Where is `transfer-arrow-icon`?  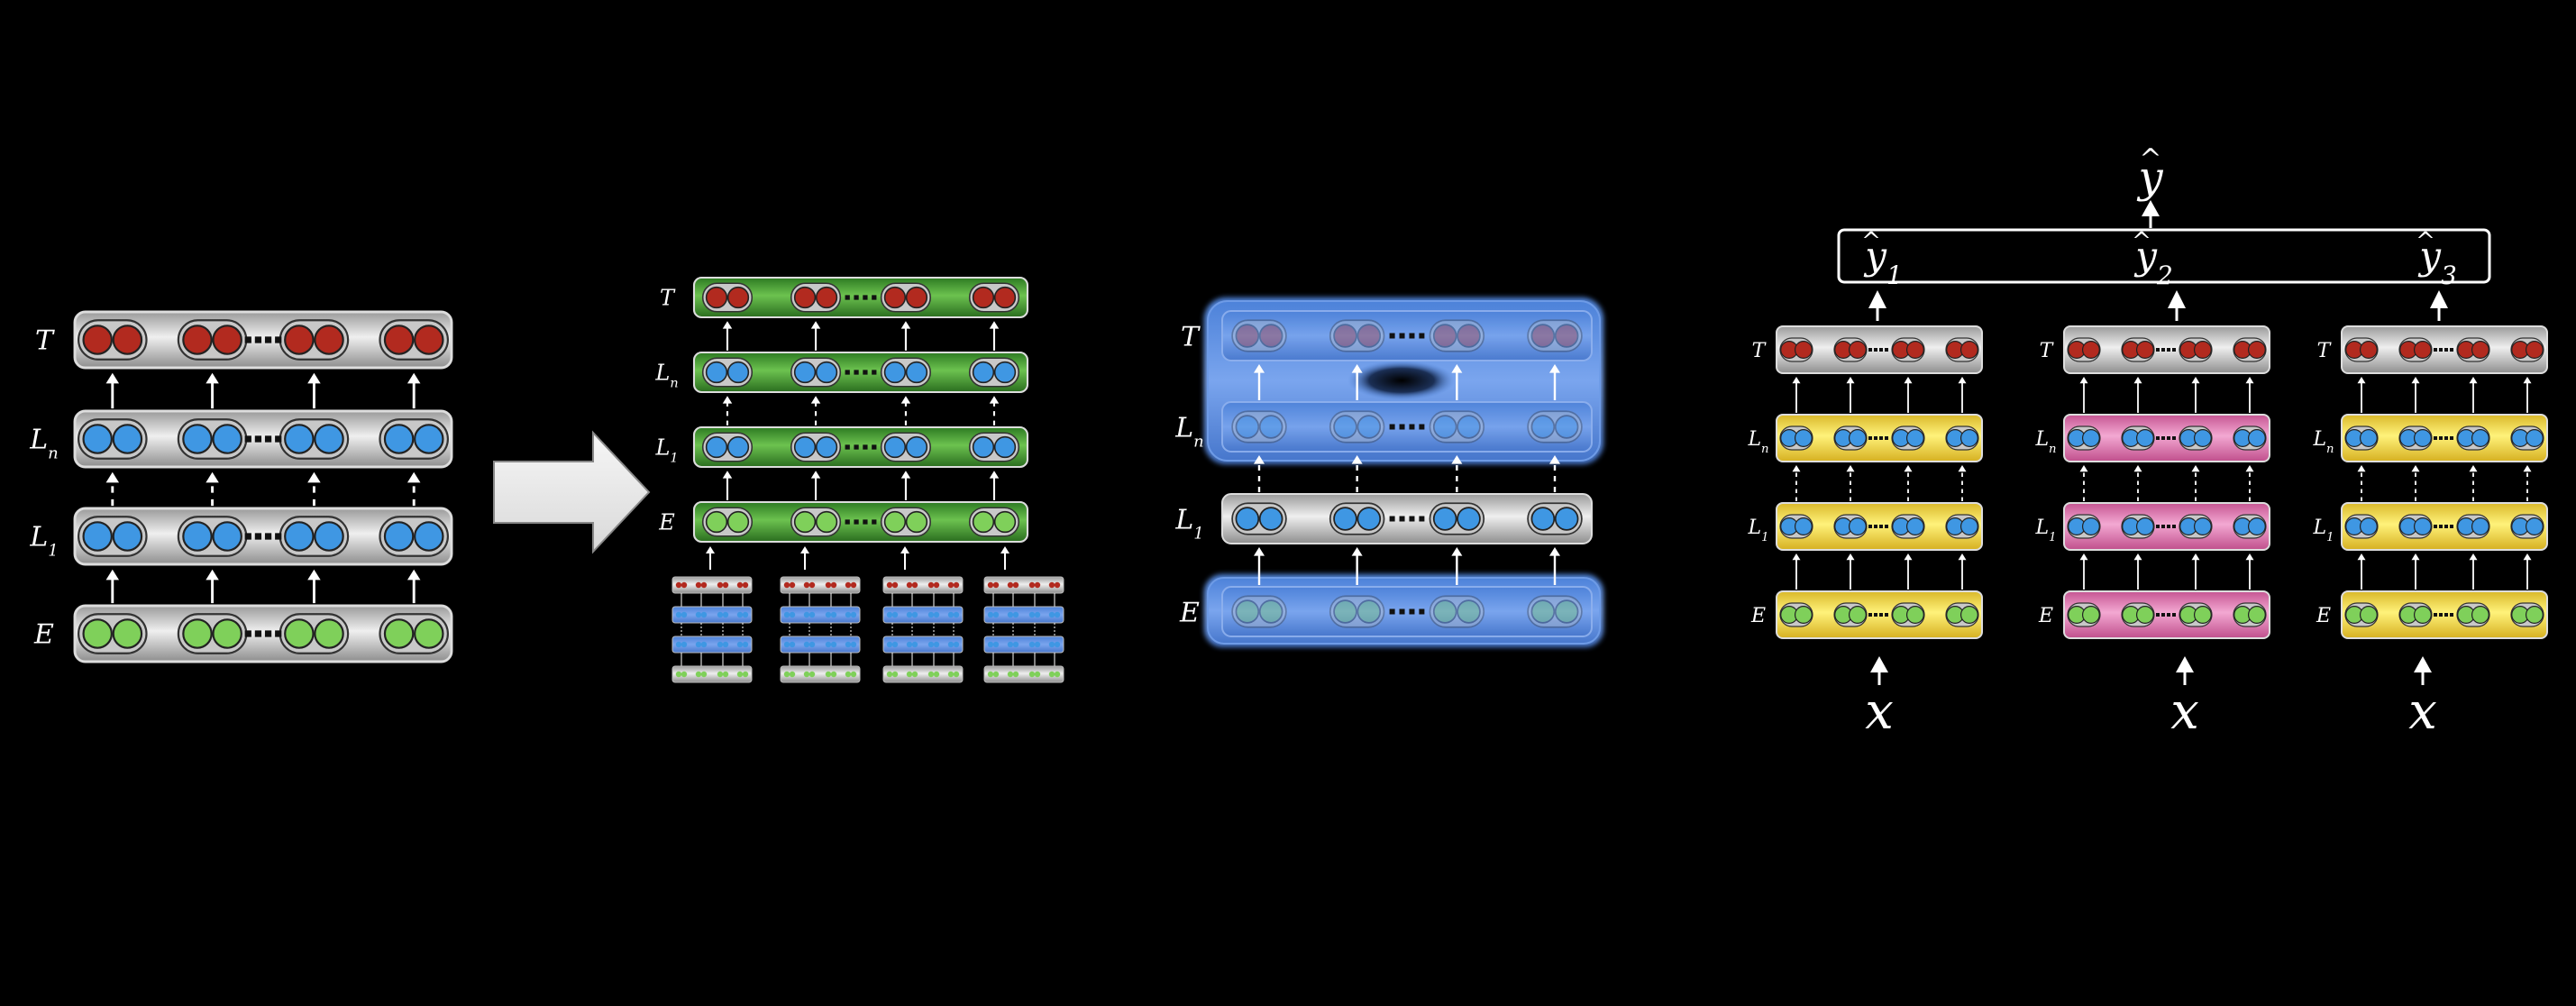
transfer-arrow-icon is located at coordinates (572, 492).